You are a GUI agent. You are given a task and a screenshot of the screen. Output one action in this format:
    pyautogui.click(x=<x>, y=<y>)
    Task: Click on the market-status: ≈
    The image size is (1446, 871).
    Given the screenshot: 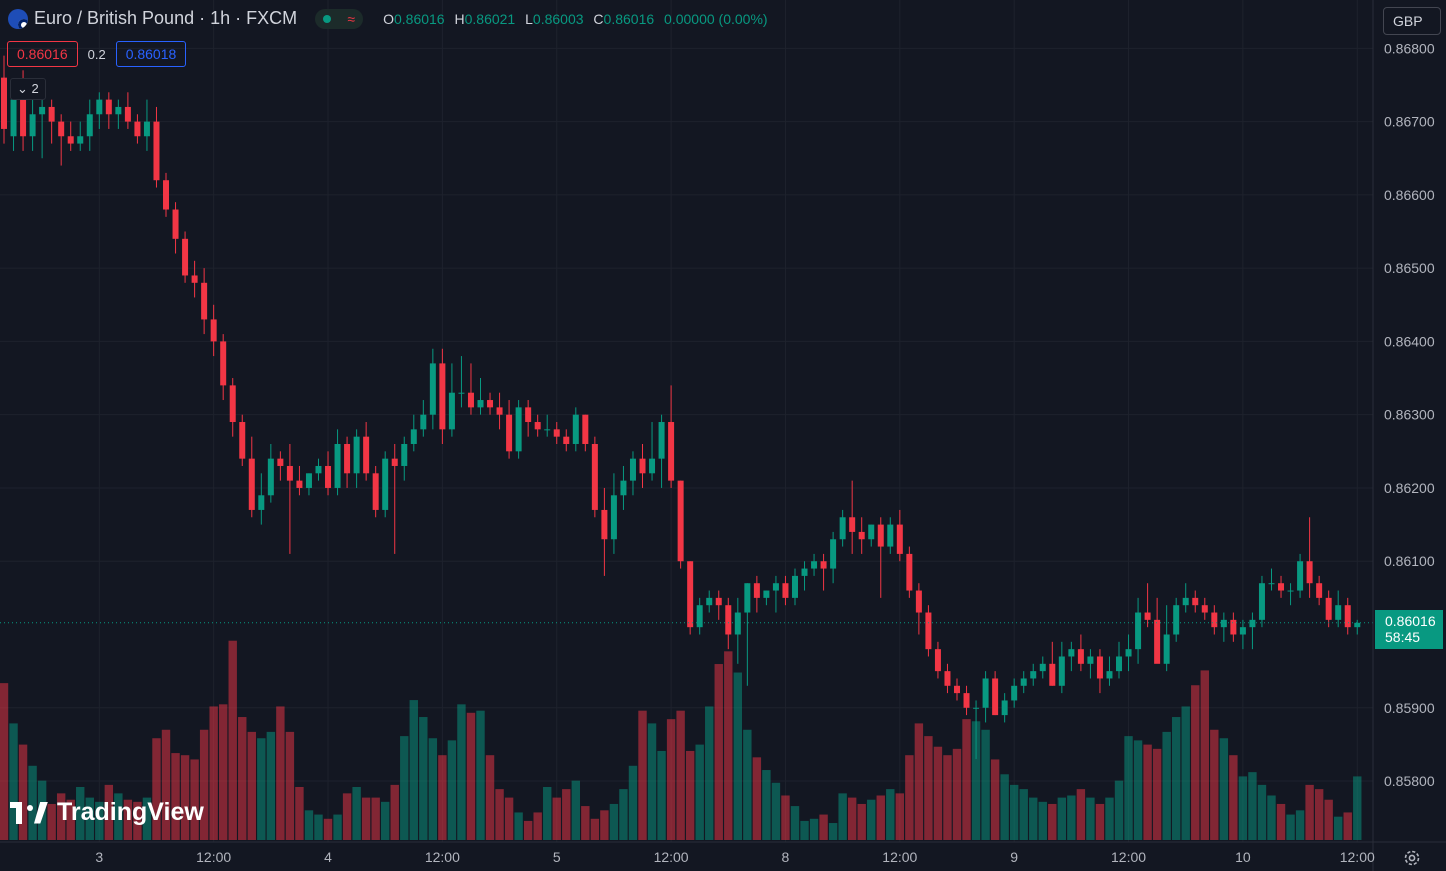 What is the action you would take?
    pyautogui.click(x=339, y=18)
    